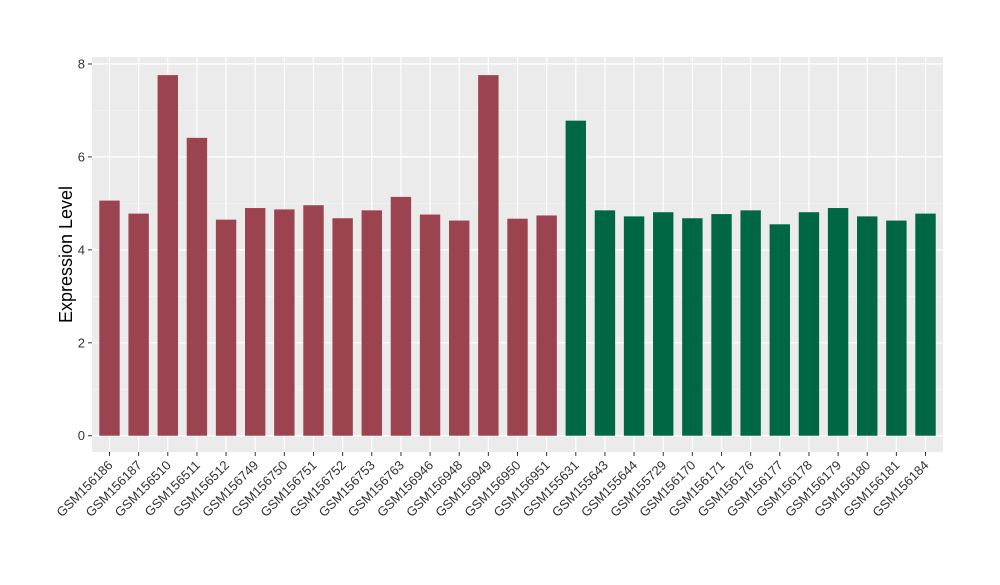 This screenshot has width=1000, height=585. Describe the element at coordinates (459, 328) in the screenshot. I see `bar-gsm156948` at that location.